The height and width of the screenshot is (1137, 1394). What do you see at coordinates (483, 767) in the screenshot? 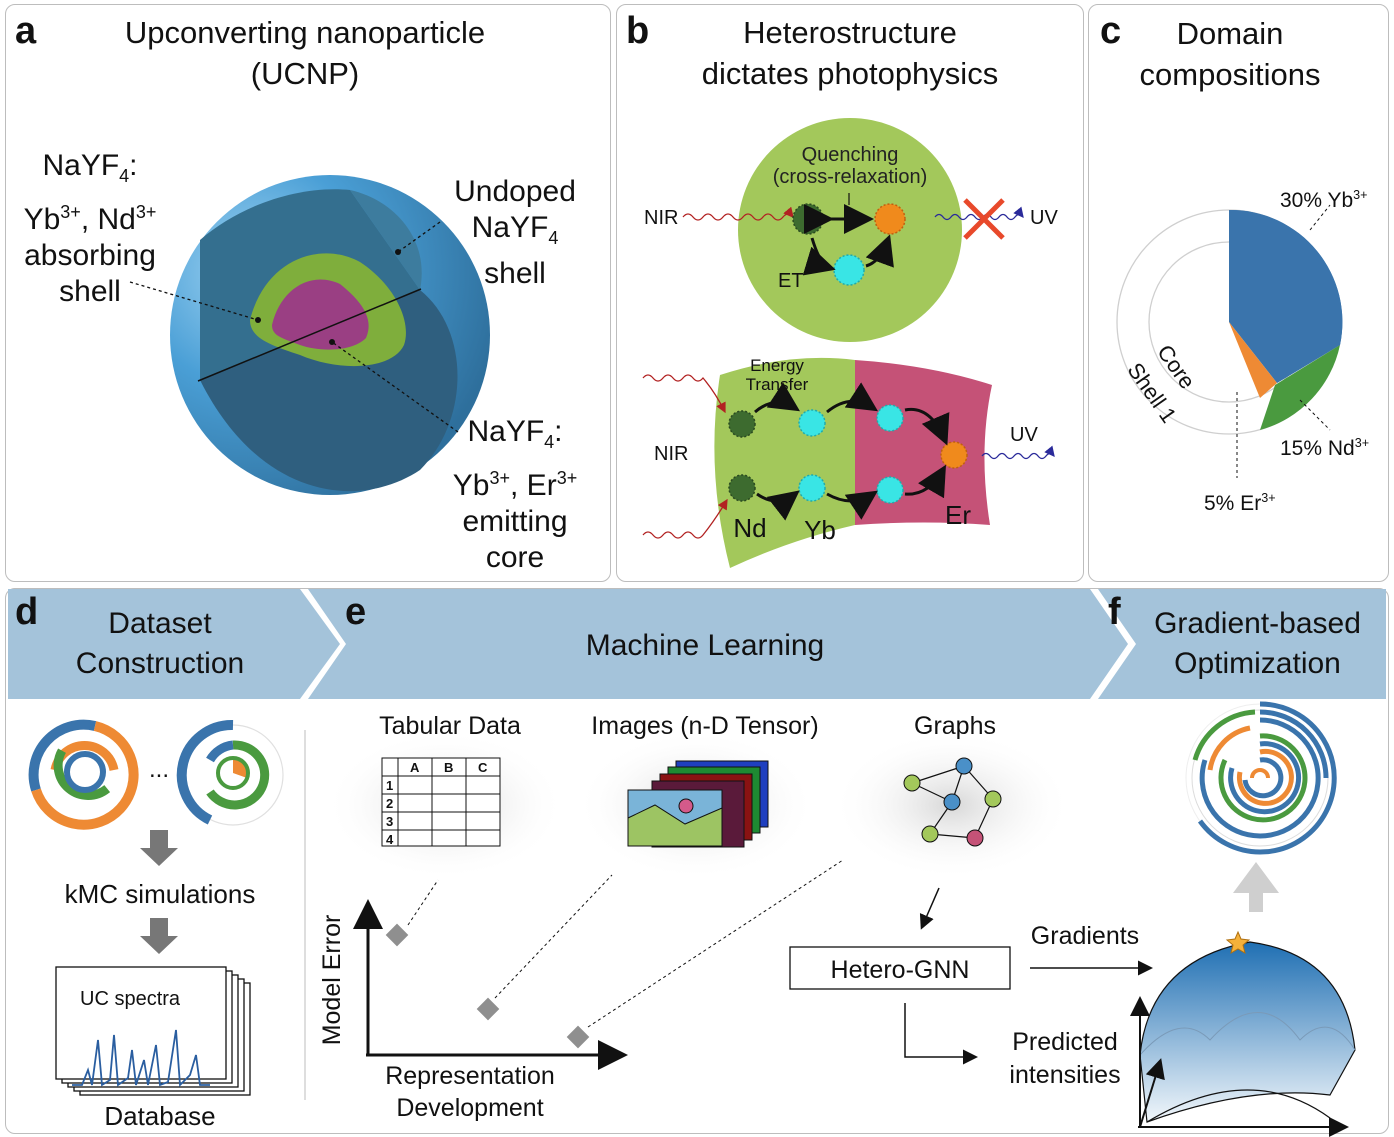
I see `table-col-c: C` at bounding box center [483, 767].